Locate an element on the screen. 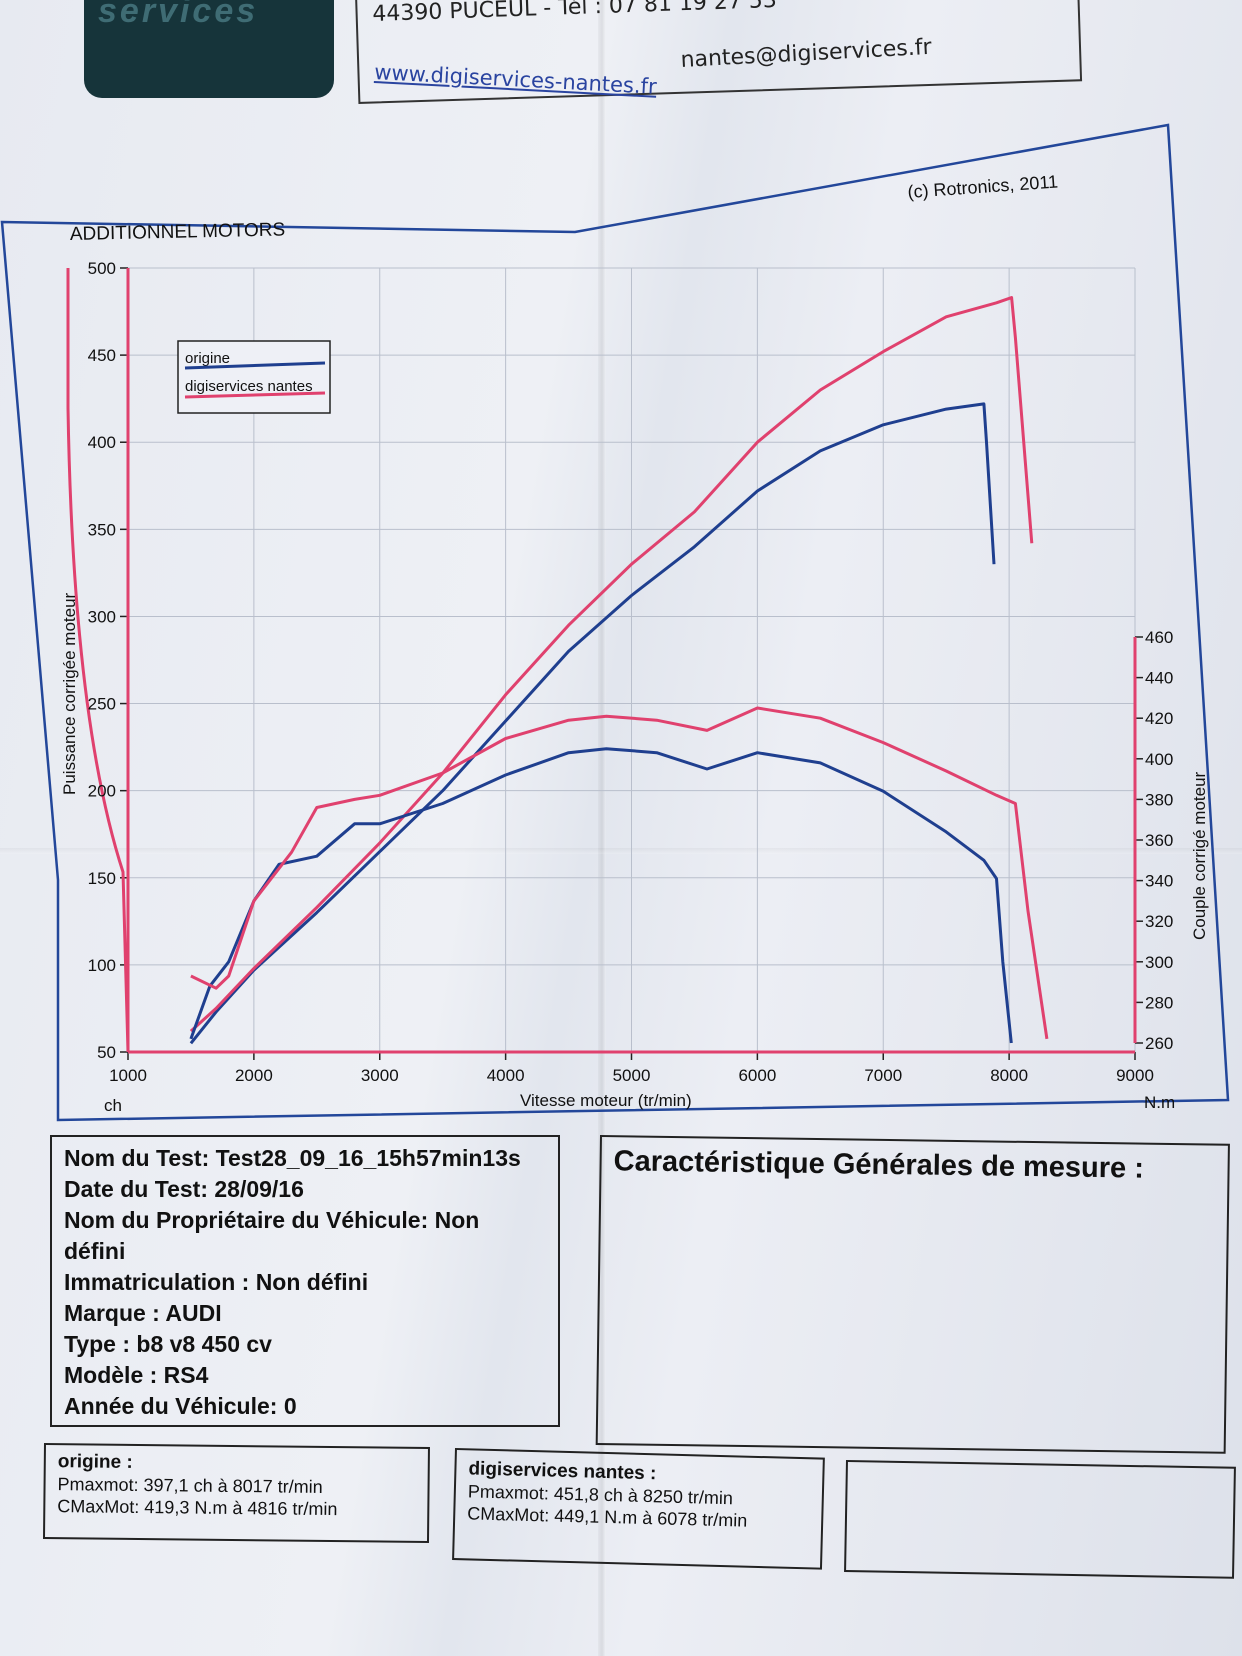  owner-line-2: défini is located at coordinates (95, 1251).